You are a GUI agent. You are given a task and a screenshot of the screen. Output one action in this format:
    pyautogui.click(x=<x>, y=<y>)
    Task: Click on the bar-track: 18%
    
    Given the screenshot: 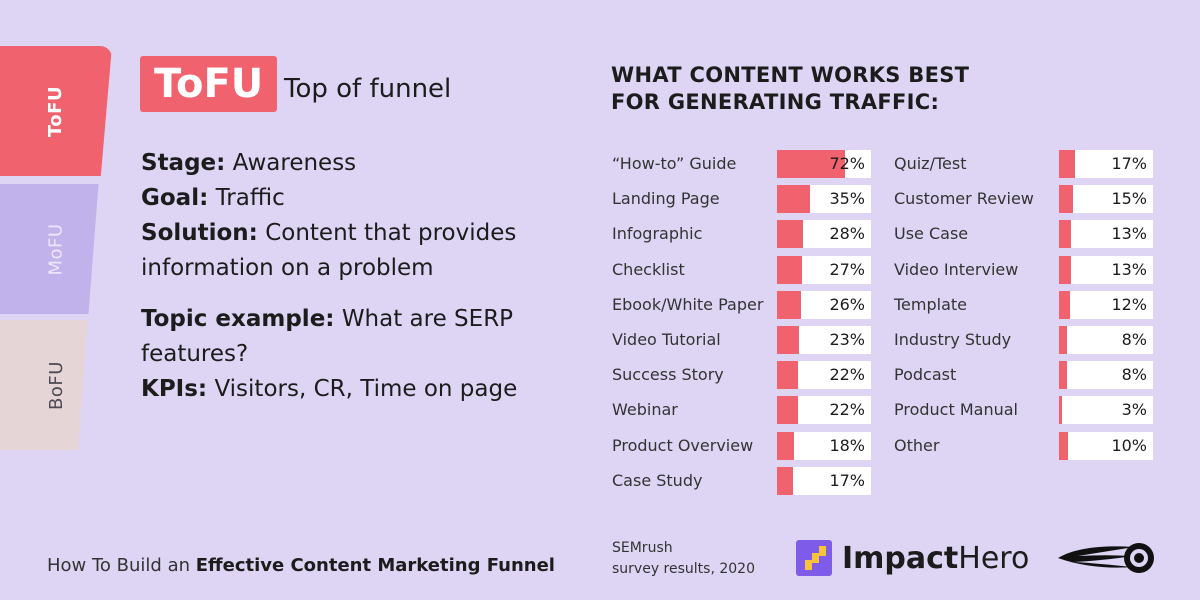 What is the action you would take?
    pyautogui.click(x=824, y=445)
    